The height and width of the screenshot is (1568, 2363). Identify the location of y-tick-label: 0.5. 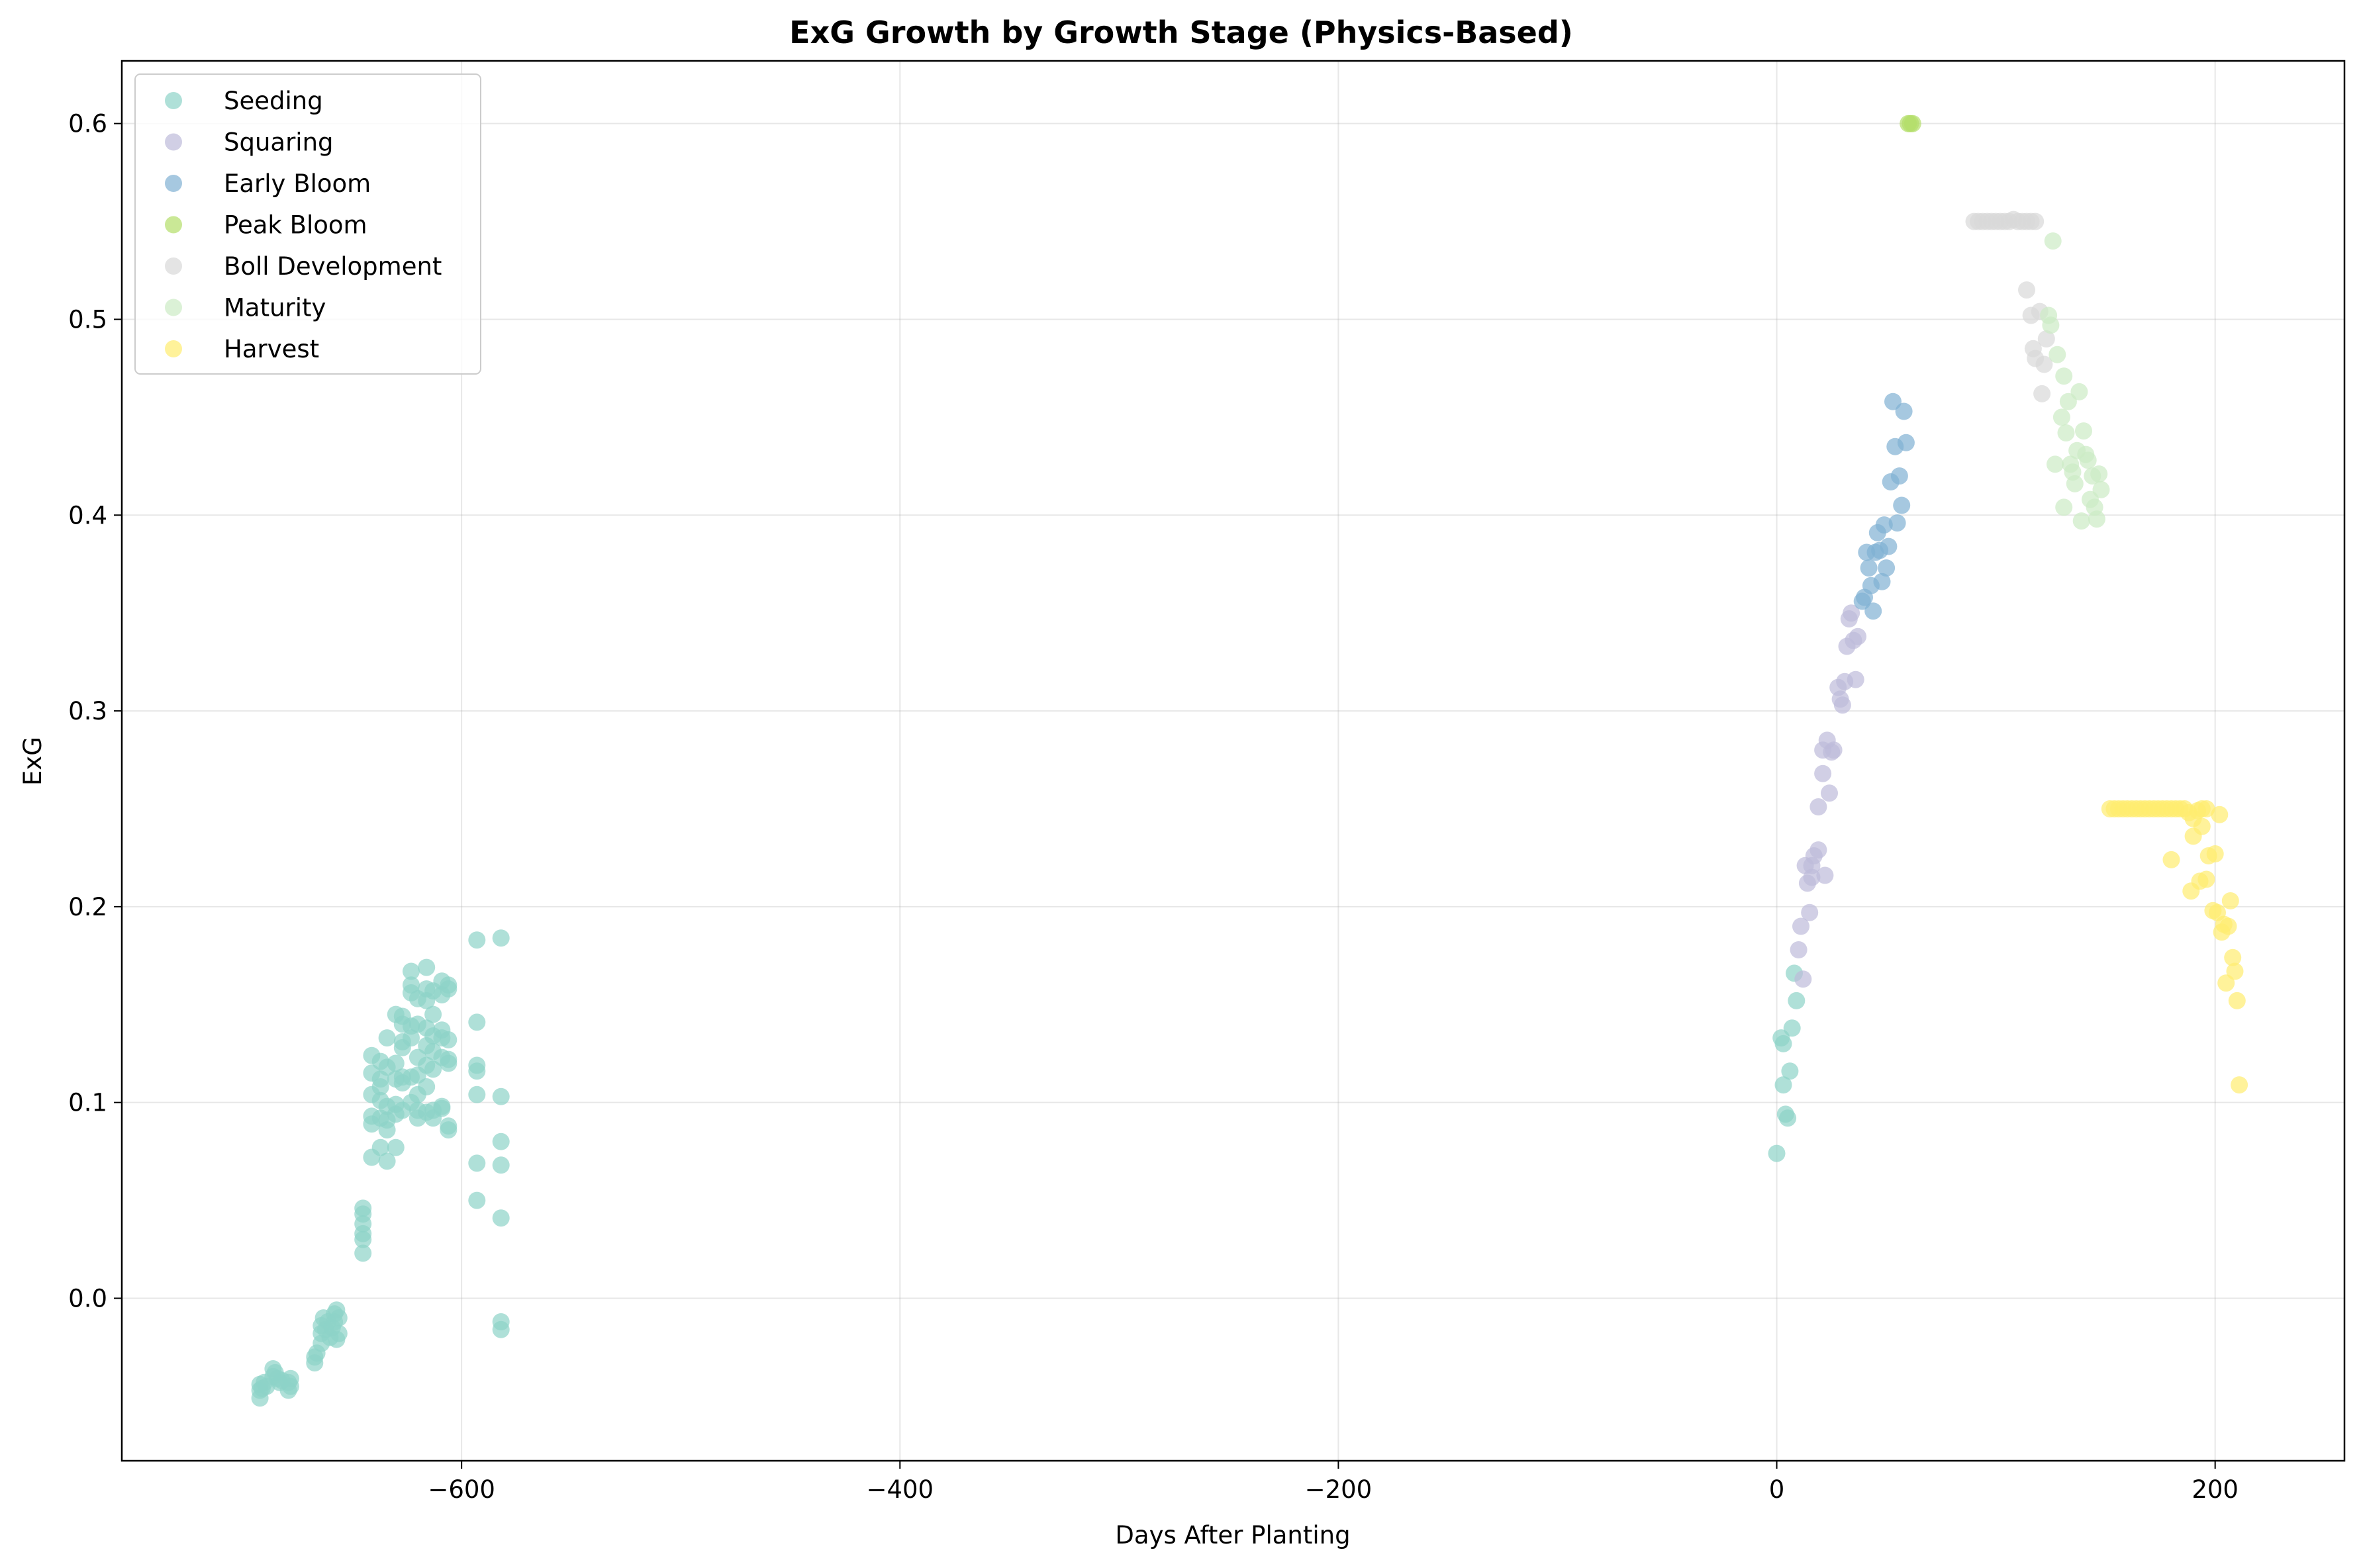
(87, 319).